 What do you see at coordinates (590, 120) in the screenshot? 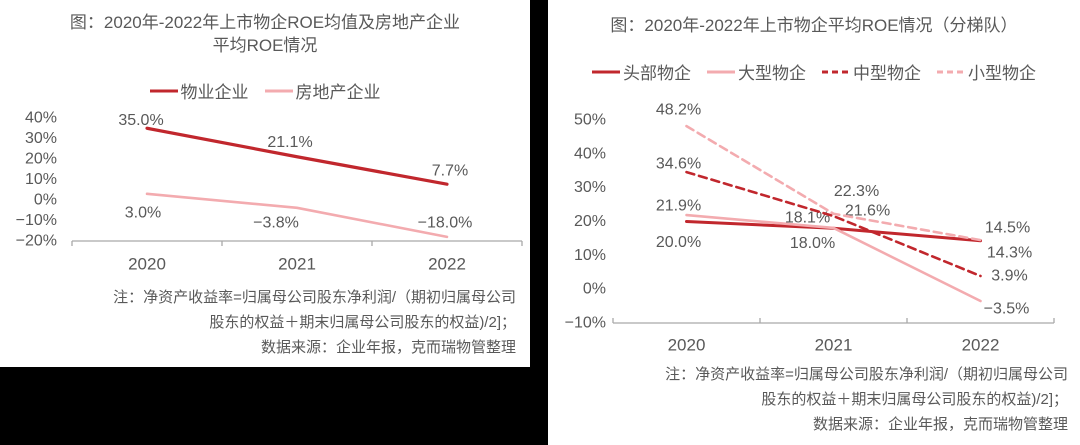
I see `y-axis-tick-label: 50%` at bounding box center [590, 120].